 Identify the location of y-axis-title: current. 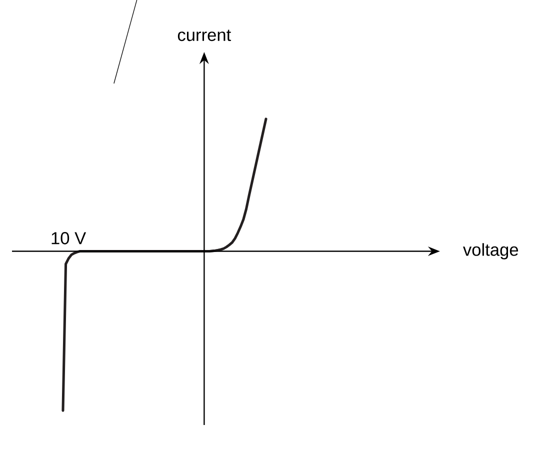
(205, 36).